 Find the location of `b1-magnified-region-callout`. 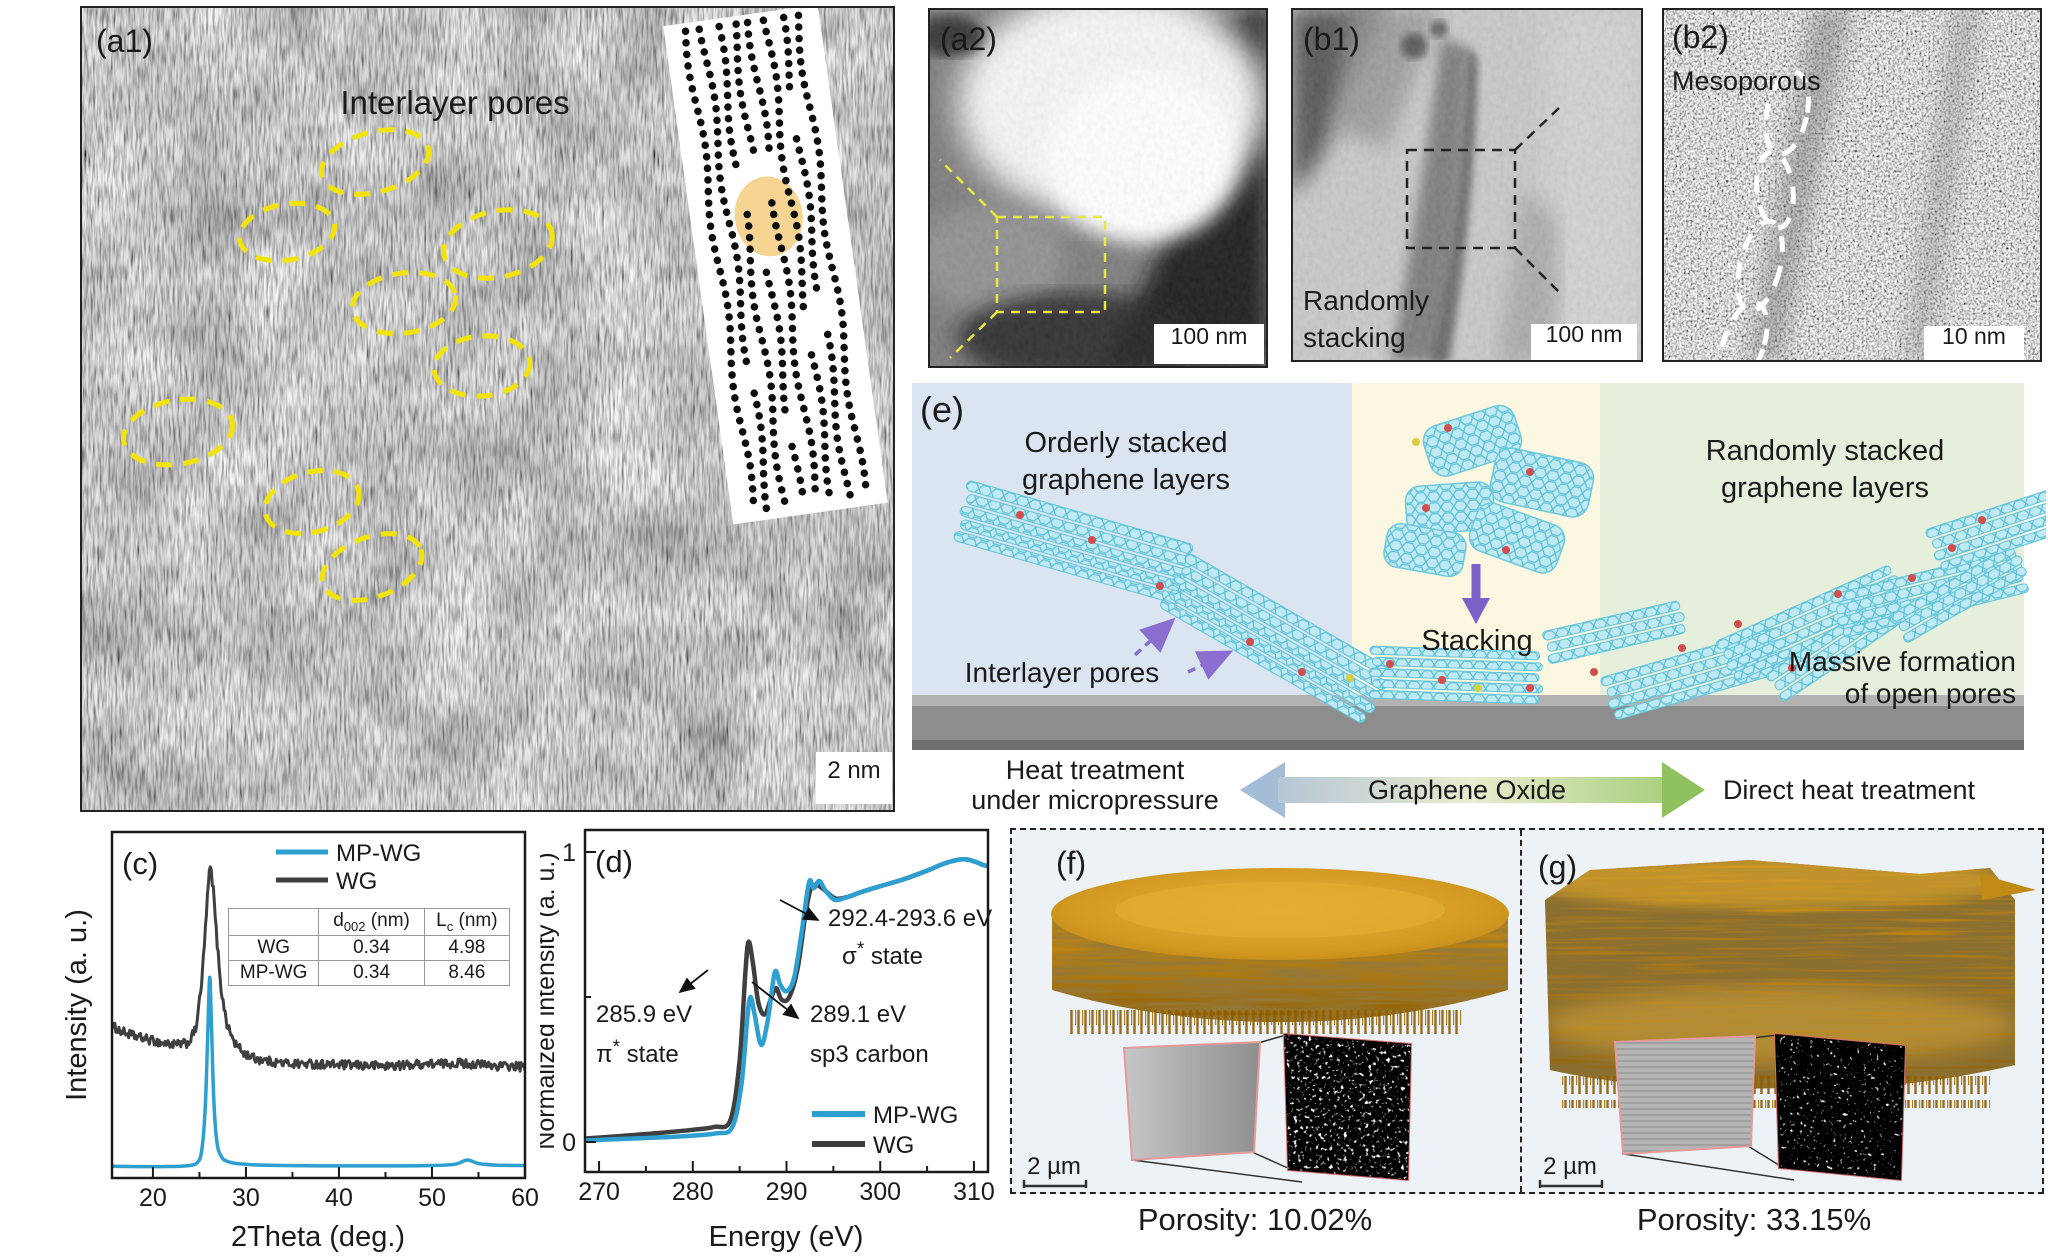

b1-magnified-region-callout is located at coordinates (1482, 200).